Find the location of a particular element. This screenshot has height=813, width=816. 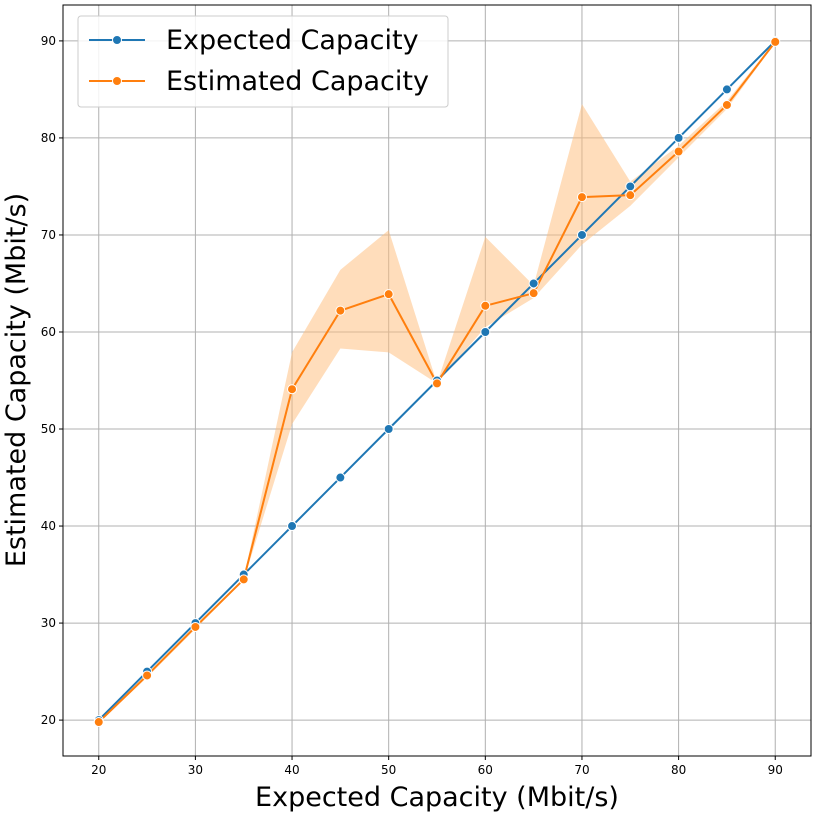

x-tick-label: 40 is located at coordinates (291, 770).